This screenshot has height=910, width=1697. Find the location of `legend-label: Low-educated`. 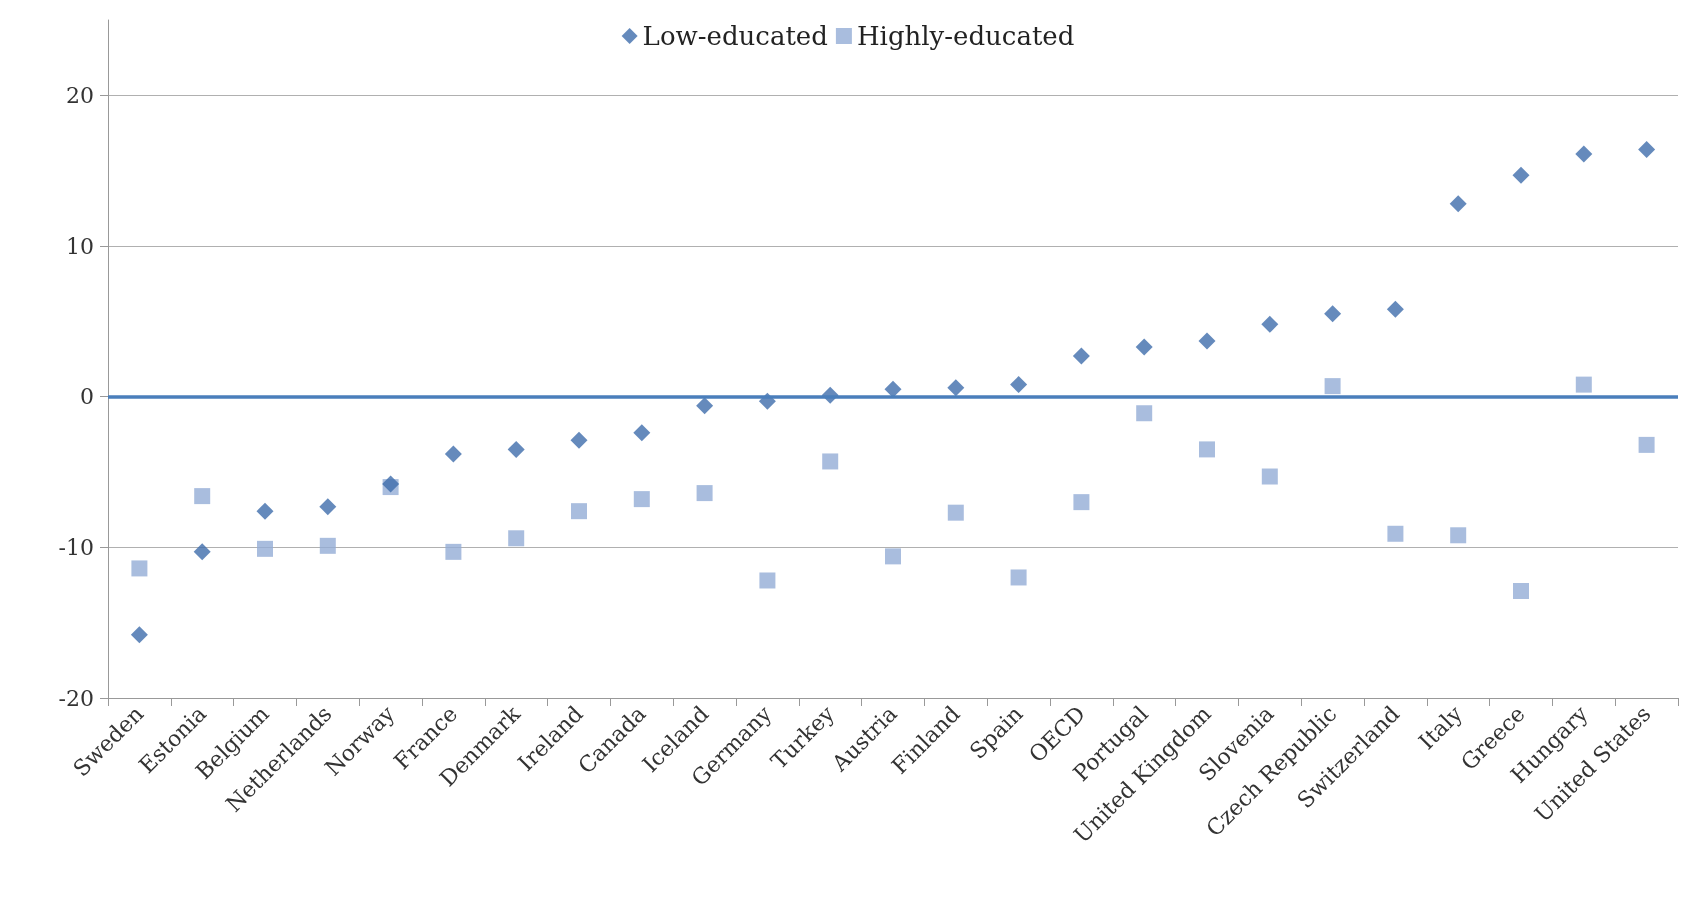

legend-label: Low-educated is located at coordinates (735, 36).